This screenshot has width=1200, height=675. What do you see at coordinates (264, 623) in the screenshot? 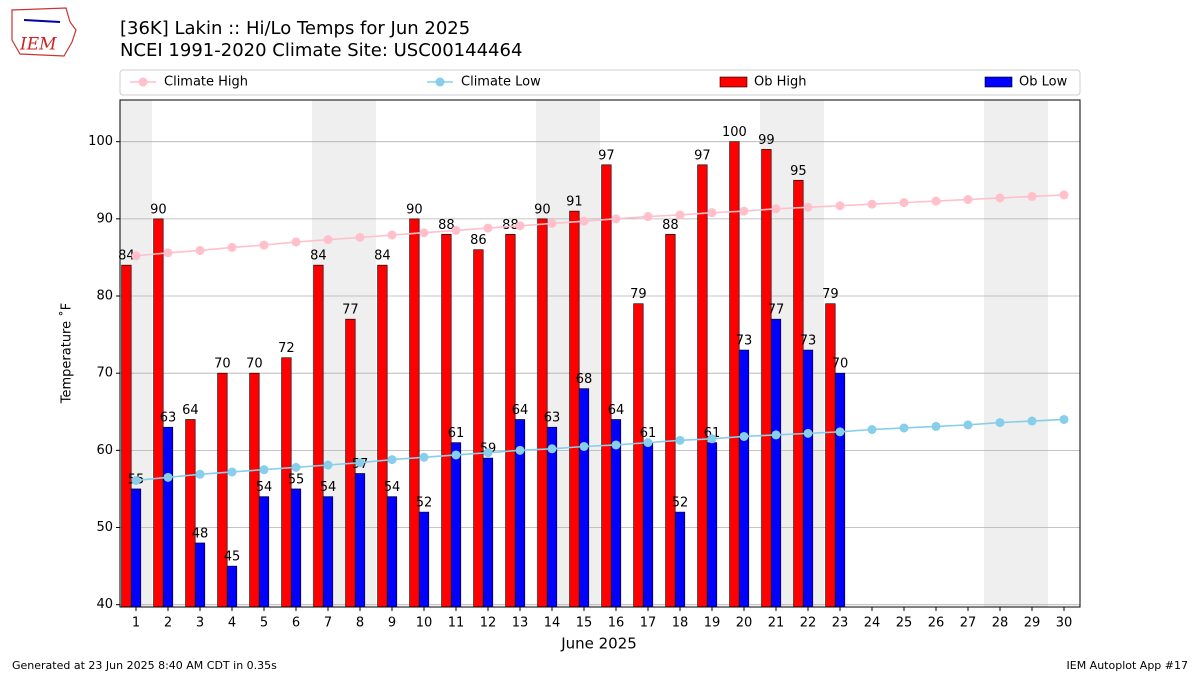
I see `x-tick-label: 5` at bounding box center [264, 623].